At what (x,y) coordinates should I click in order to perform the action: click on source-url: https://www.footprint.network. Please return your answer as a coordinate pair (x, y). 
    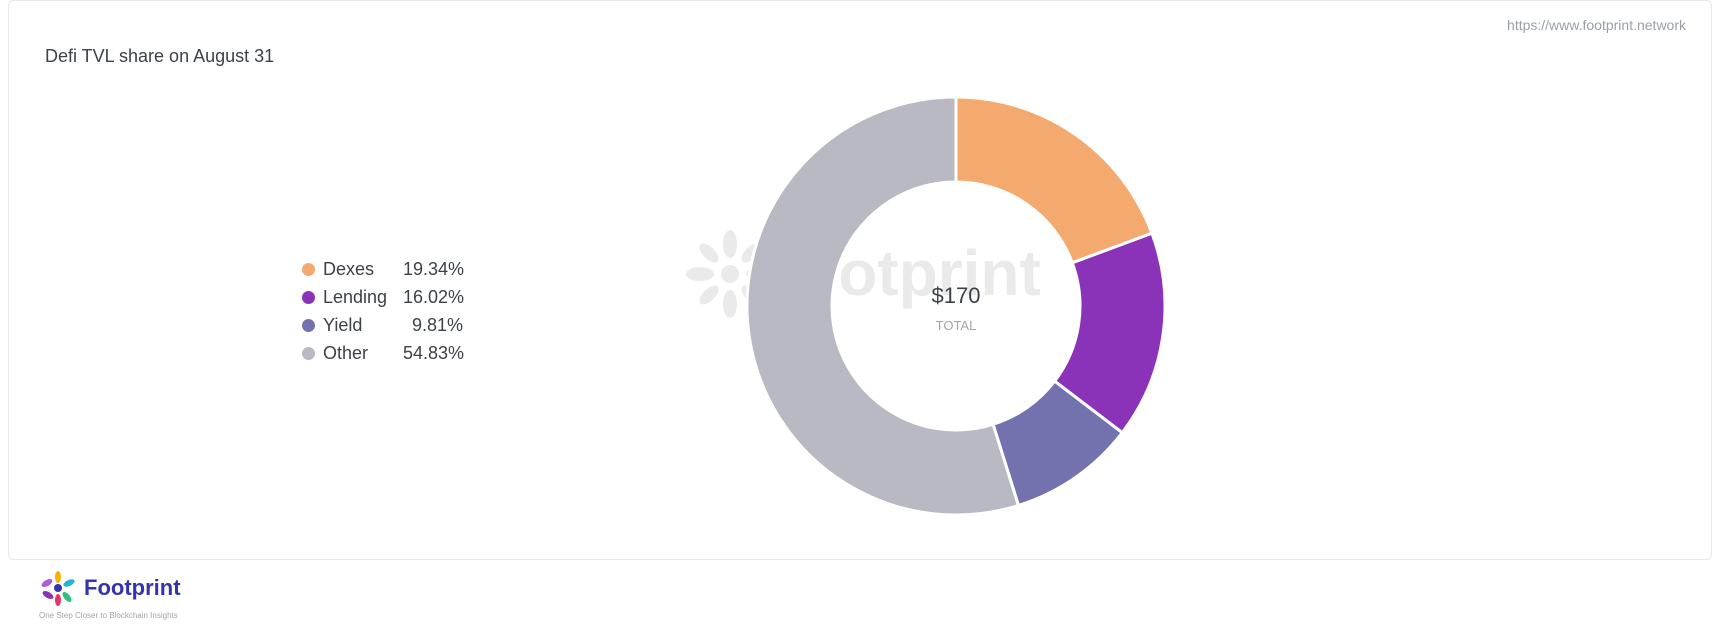
    Looking at the image, I should click on (1596, 25).